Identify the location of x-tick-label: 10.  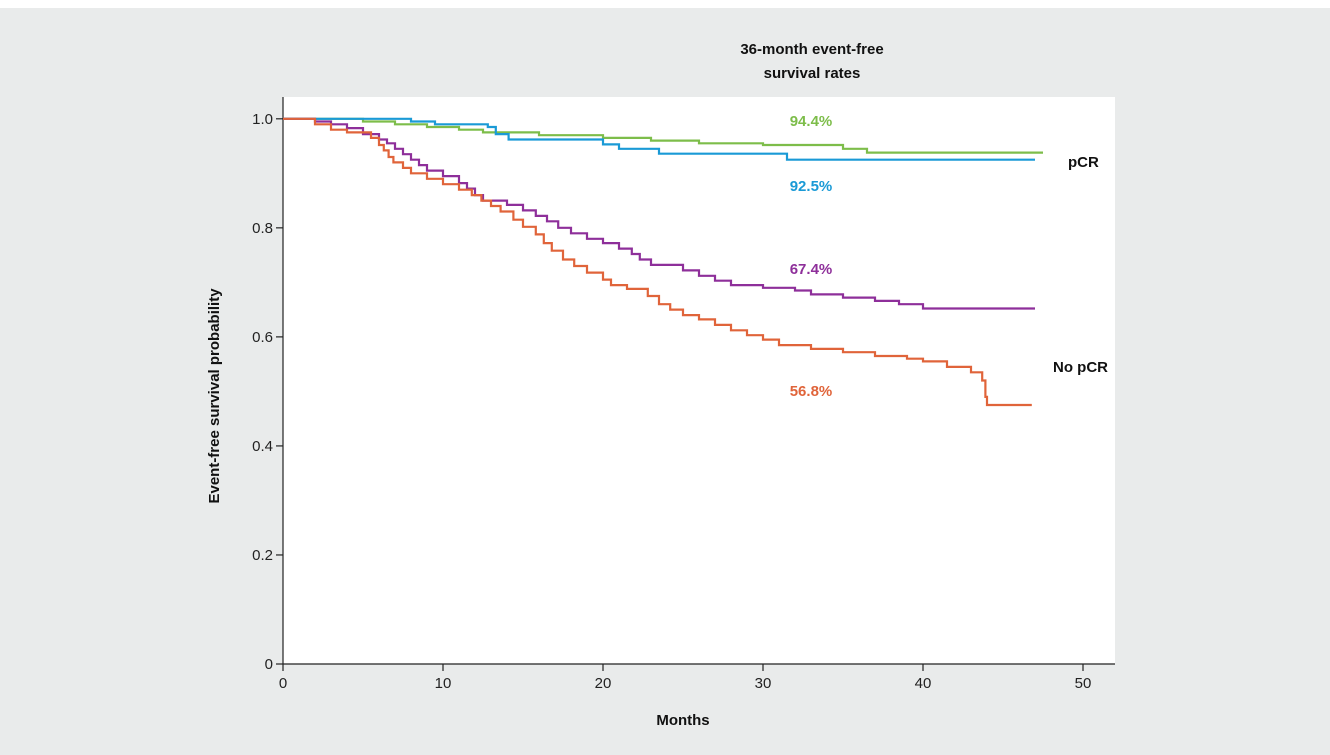
(443, 683).